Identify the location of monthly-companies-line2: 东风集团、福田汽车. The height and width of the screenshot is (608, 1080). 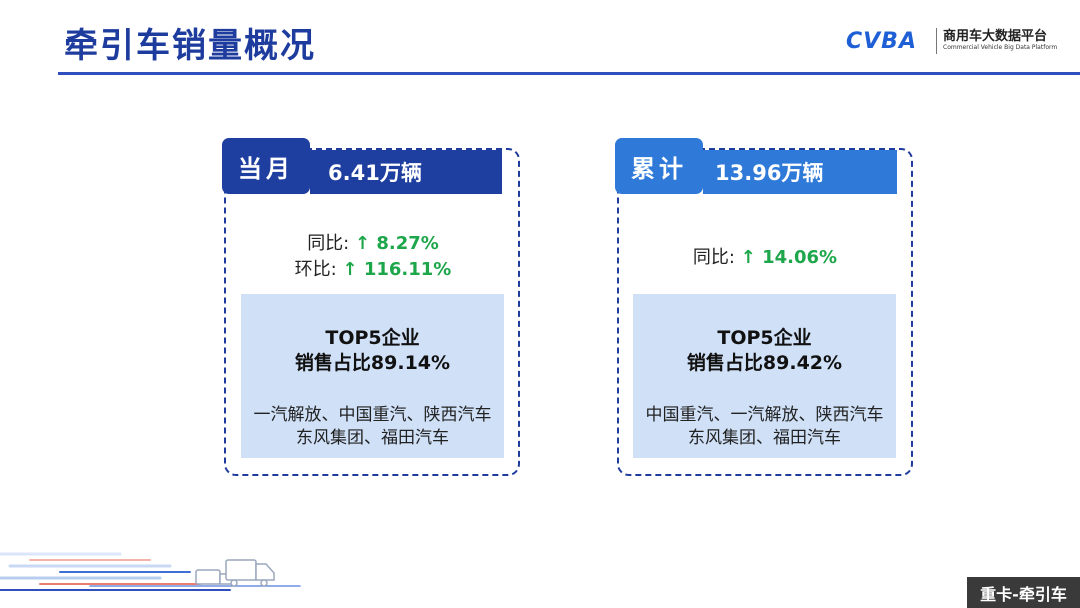
(372, 438).